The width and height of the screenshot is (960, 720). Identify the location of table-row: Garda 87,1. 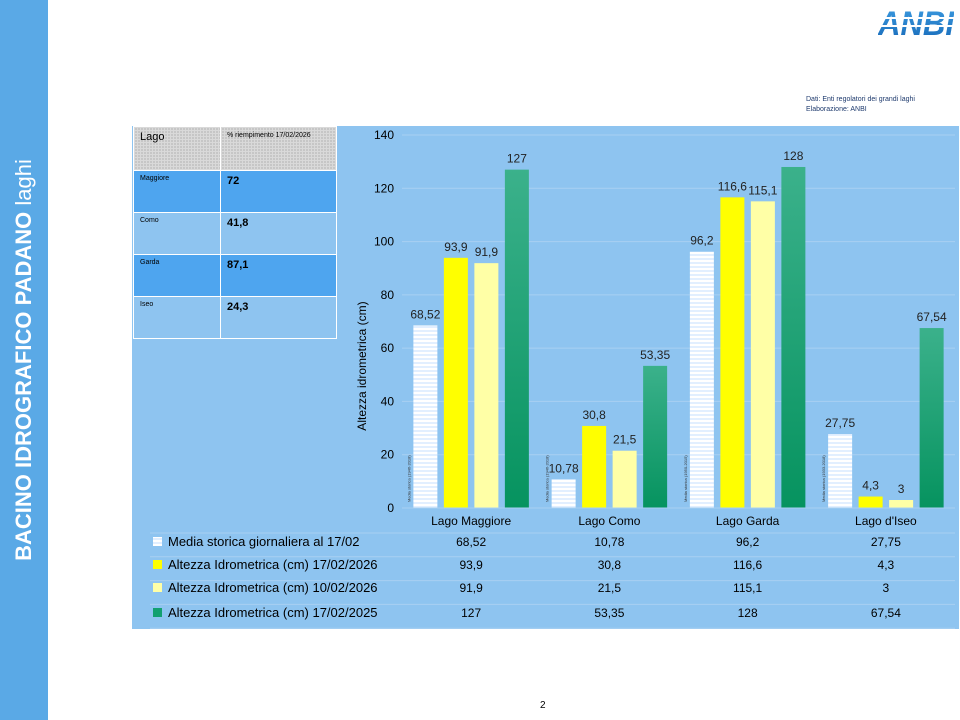
(235, 275).